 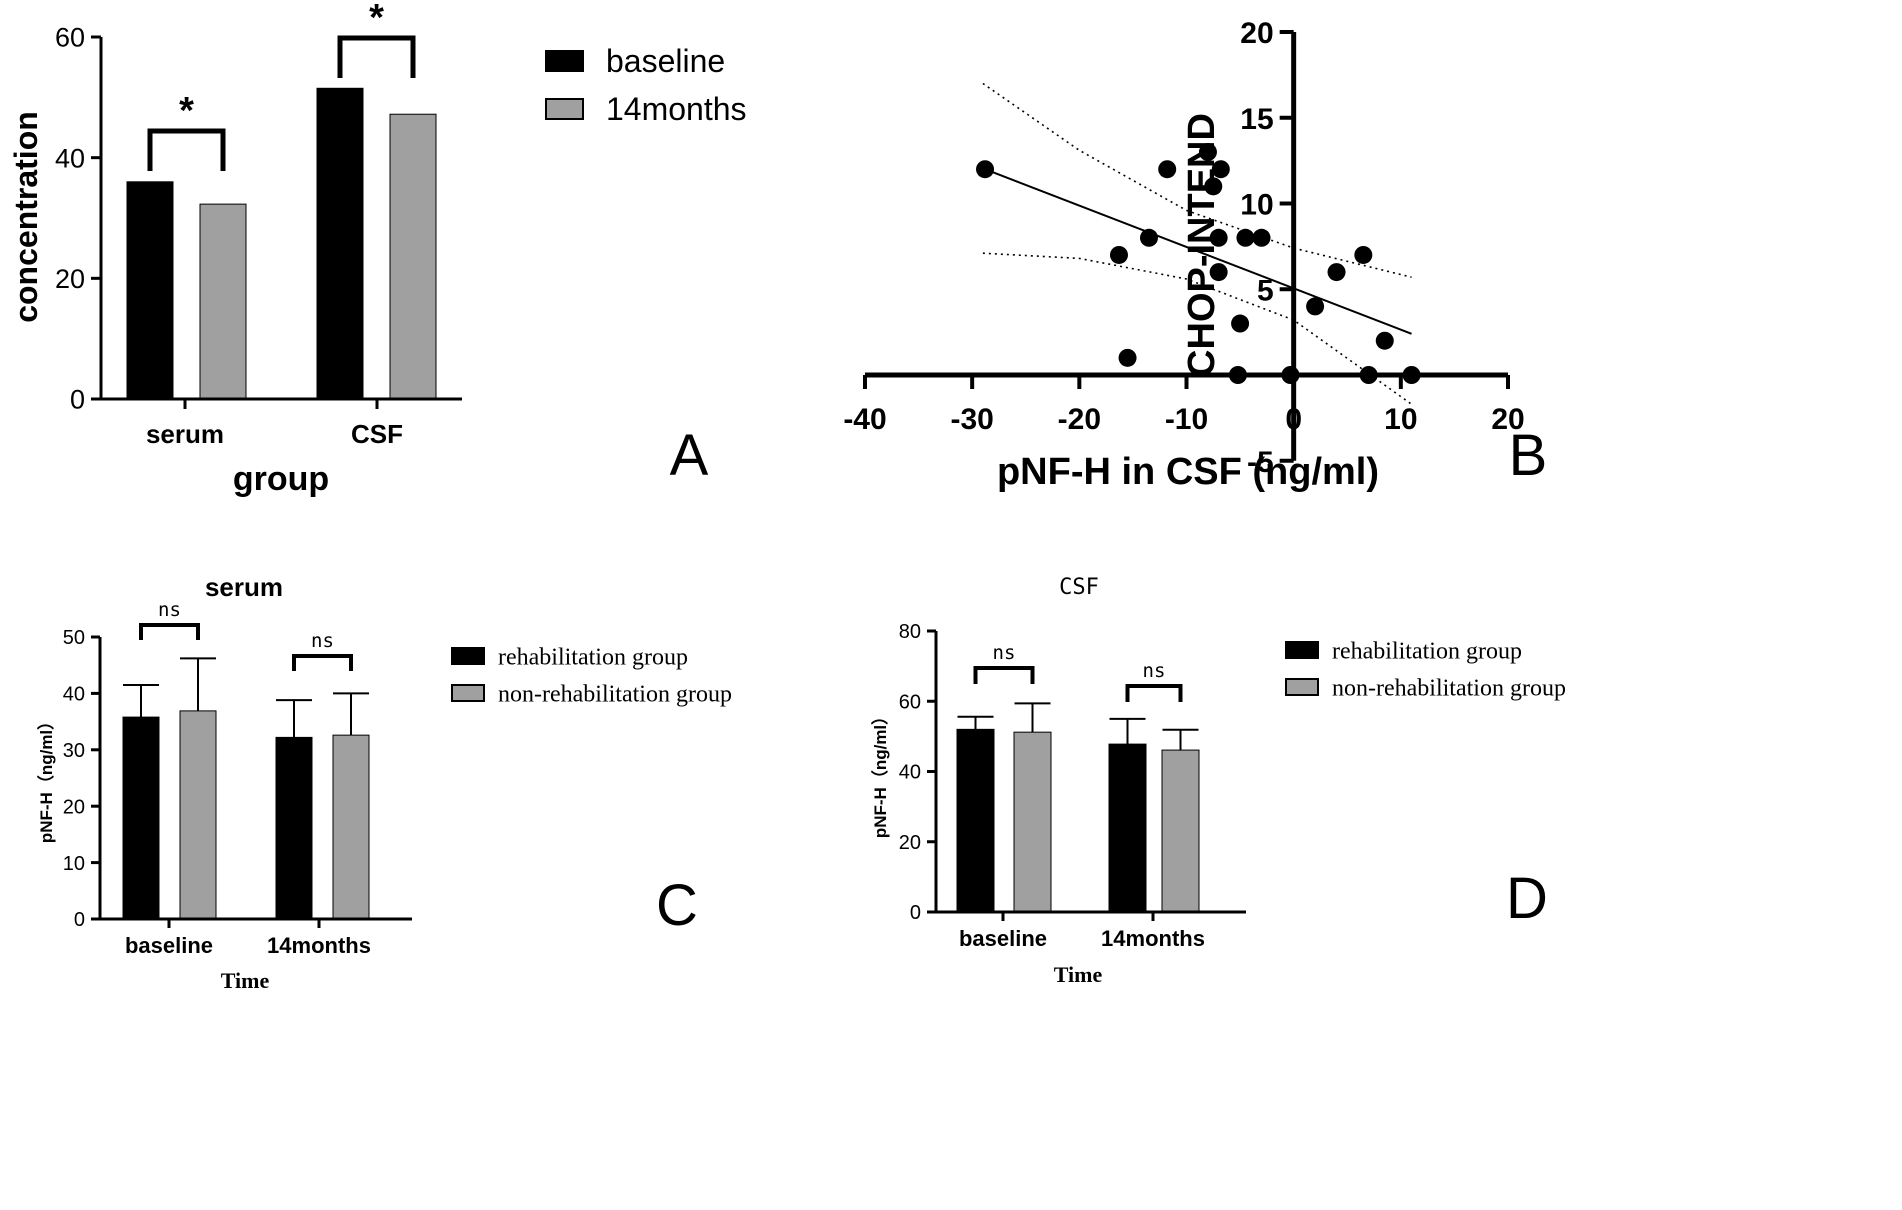 What do you see at coordinates (665, 61) in the screenshot?
I see `legend-label: baseline` at bounding box center [665, 61].